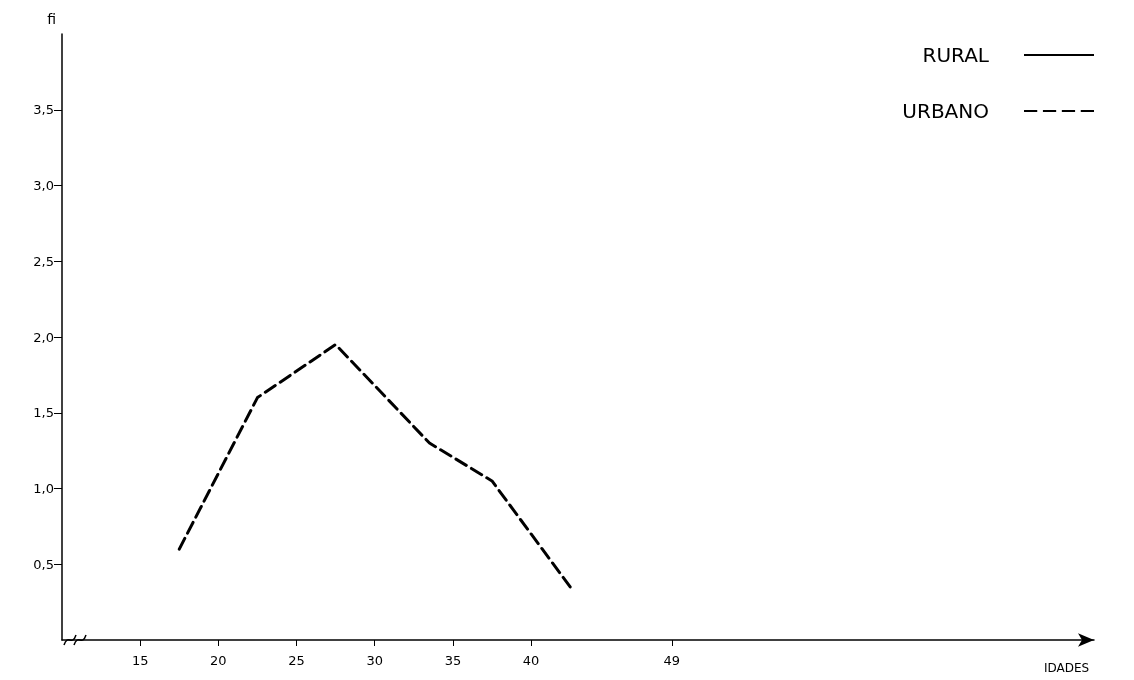 The image size is (1134, 680). Describe the element at coordinates (956, 55) in the screenshot. I see `legend-label: RURAL` at that location.